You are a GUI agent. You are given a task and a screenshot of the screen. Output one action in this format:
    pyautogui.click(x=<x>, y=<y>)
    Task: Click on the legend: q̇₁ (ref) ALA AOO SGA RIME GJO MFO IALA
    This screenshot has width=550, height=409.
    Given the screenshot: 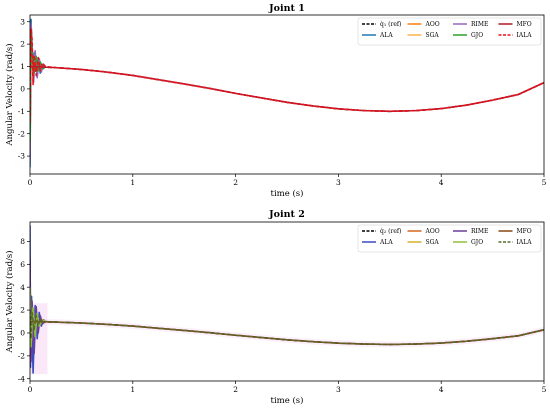 What is the action you would take?
    pyautogui.click(x=449, y=31)
    